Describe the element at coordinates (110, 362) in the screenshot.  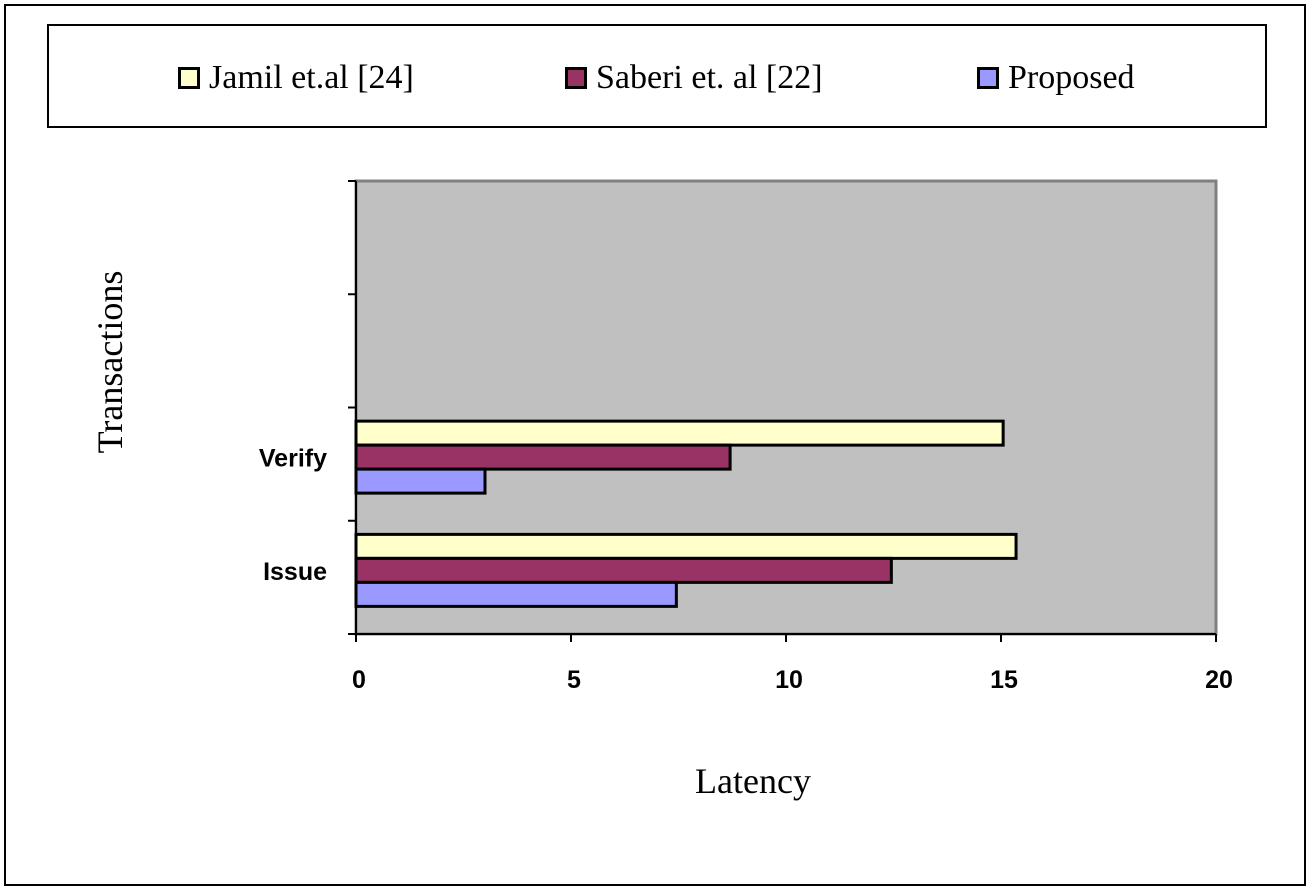
I see `y-axis-title: Transactions` at that location.